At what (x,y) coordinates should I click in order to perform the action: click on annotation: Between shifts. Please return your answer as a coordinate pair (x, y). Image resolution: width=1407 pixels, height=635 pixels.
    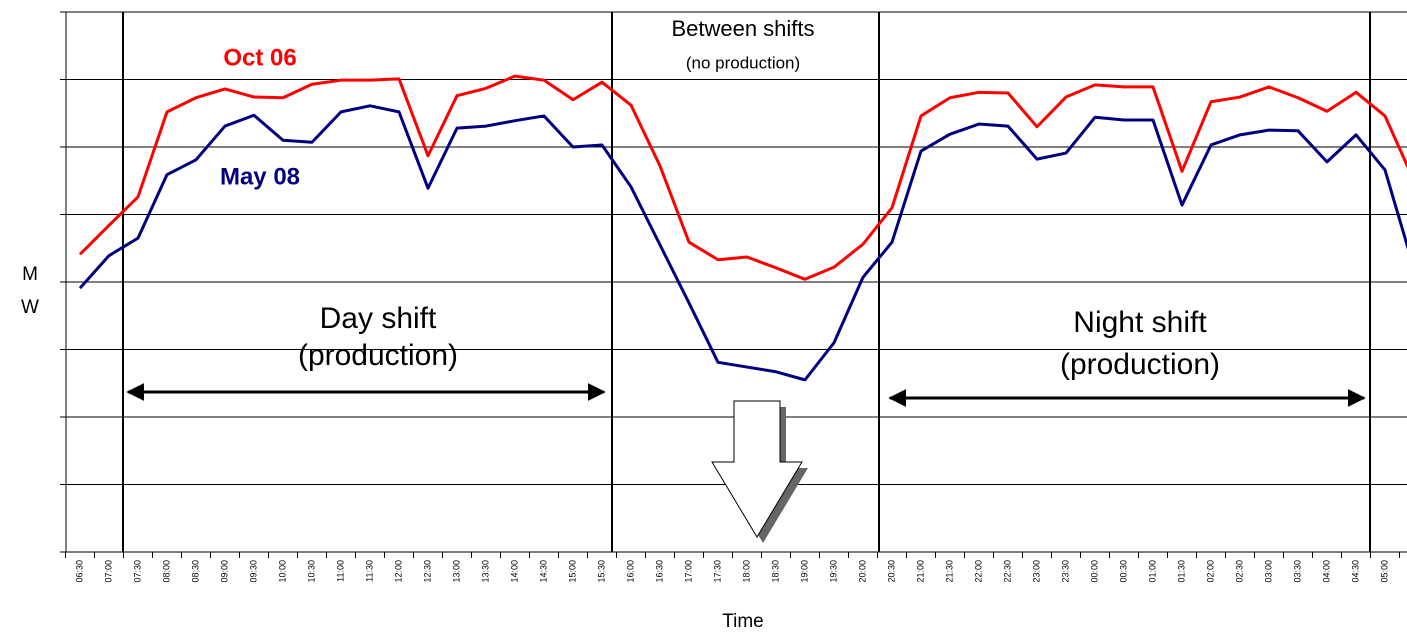
    Looking at the image, I should click on (742, 28).